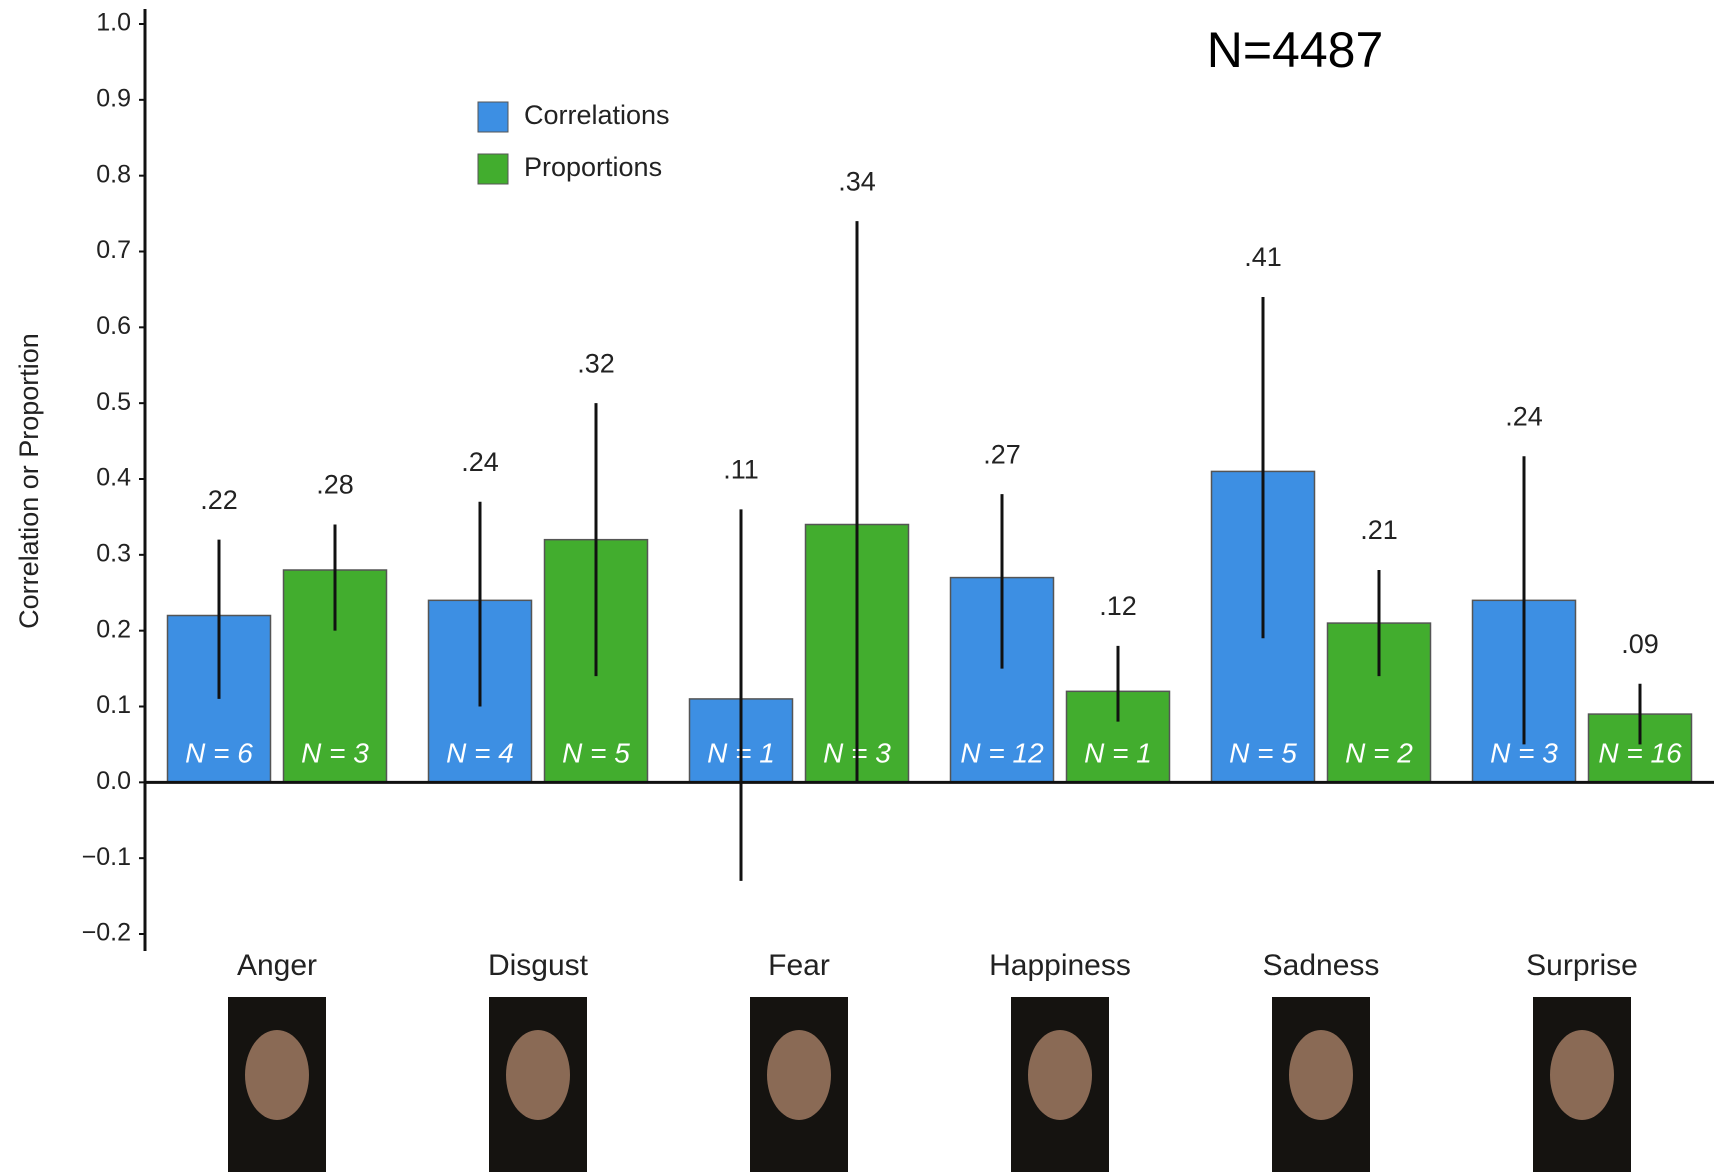 The image size is (1714, 1172). I want to click on x-tick-label: Surprise, so click(1582, 965).